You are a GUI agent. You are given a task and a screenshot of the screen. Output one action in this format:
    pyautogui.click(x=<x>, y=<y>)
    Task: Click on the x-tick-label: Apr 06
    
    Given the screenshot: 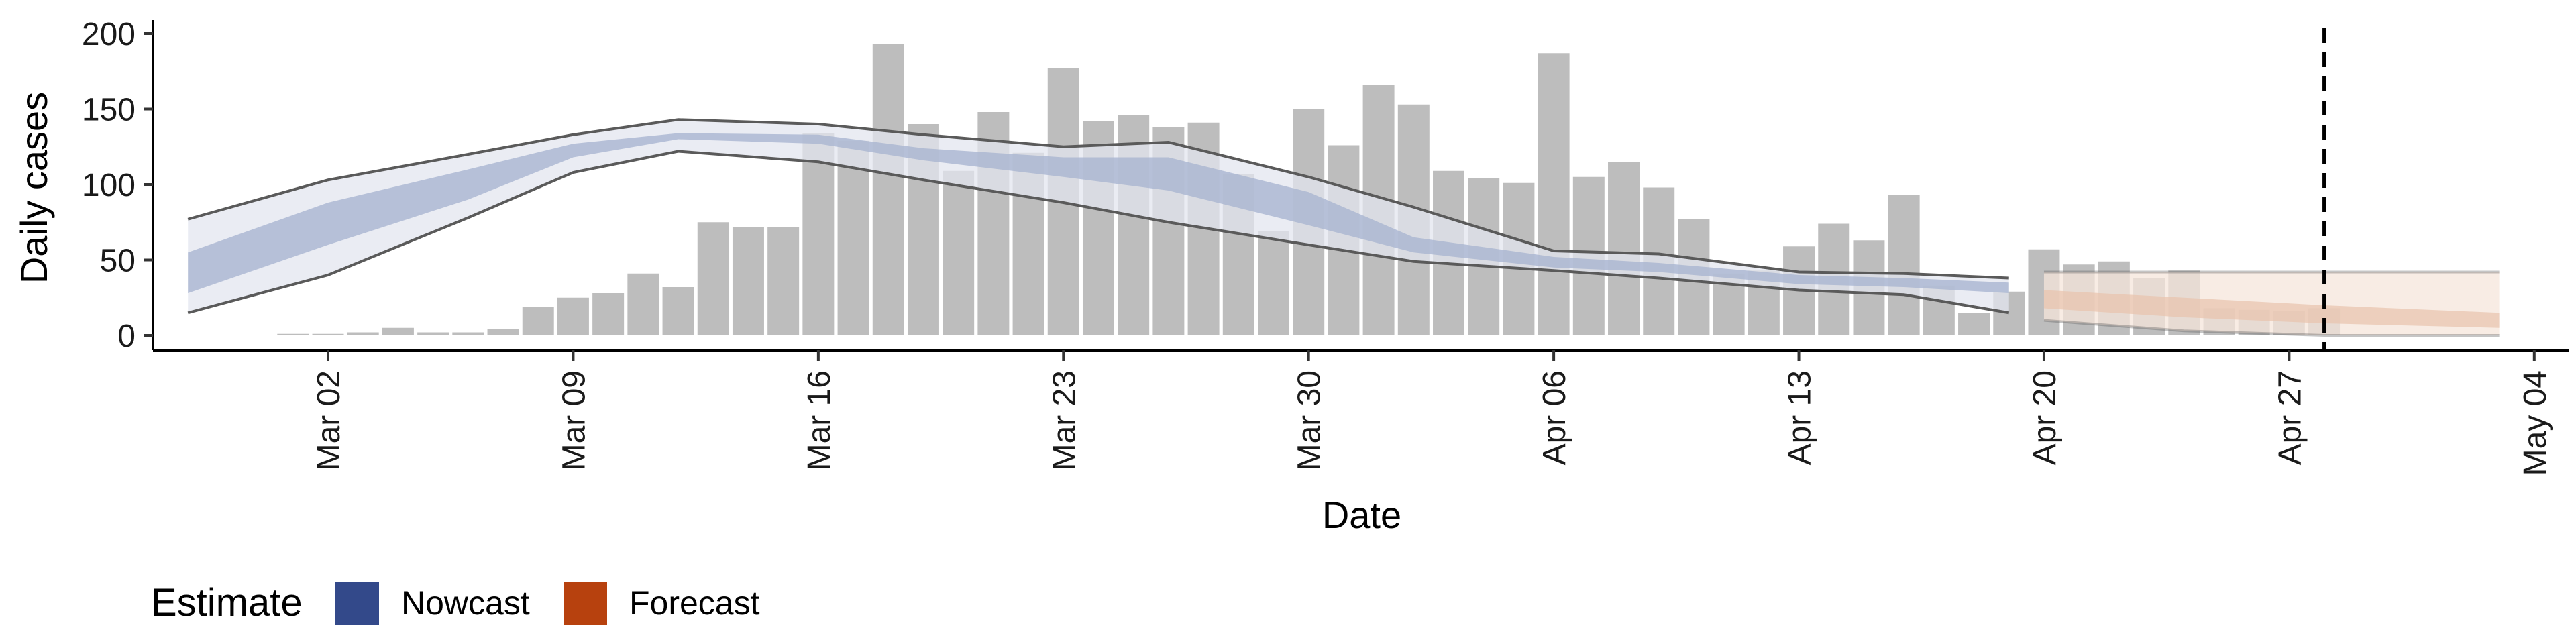 What is the action you would take?
    pyautogui.click(x=1554, y=417)
    